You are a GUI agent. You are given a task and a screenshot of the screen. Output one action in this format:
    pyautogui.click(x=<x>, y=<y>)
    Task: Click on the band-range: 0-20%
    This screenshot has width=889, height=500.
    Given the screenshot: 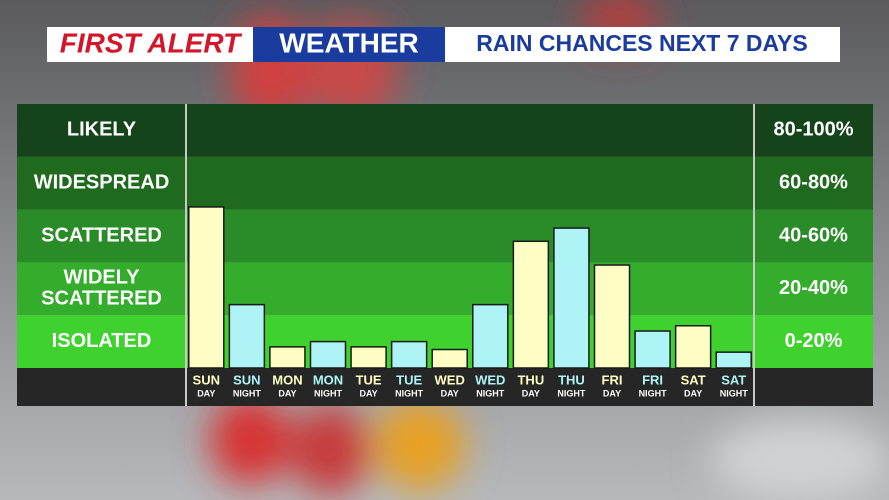 What is the action you would take?
    pyautogui.click(x=814, y=341)
    